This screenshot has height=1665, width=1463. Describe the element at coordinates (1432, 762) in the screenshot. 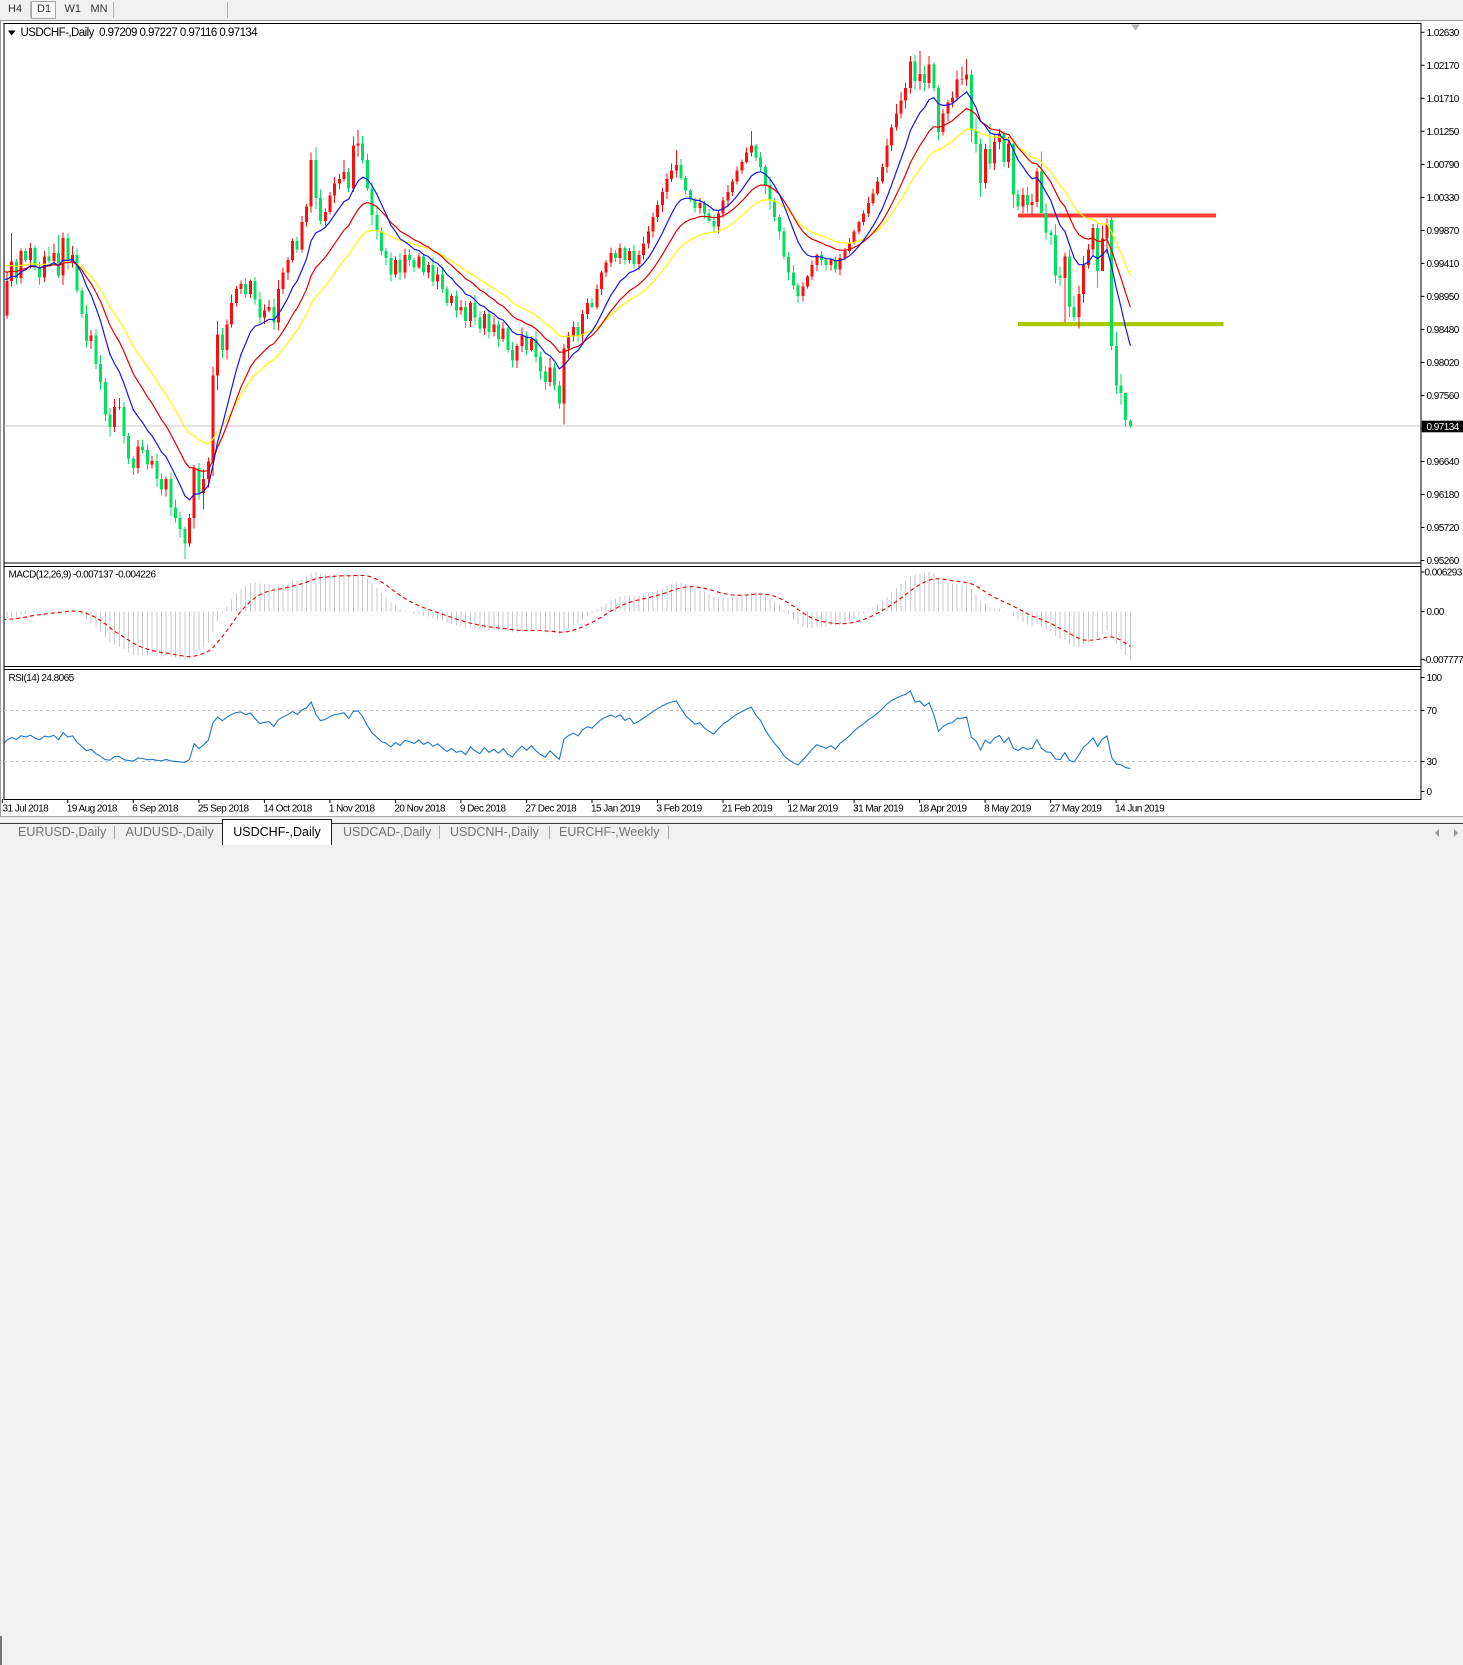

I see `svg-text: 30` at that location.